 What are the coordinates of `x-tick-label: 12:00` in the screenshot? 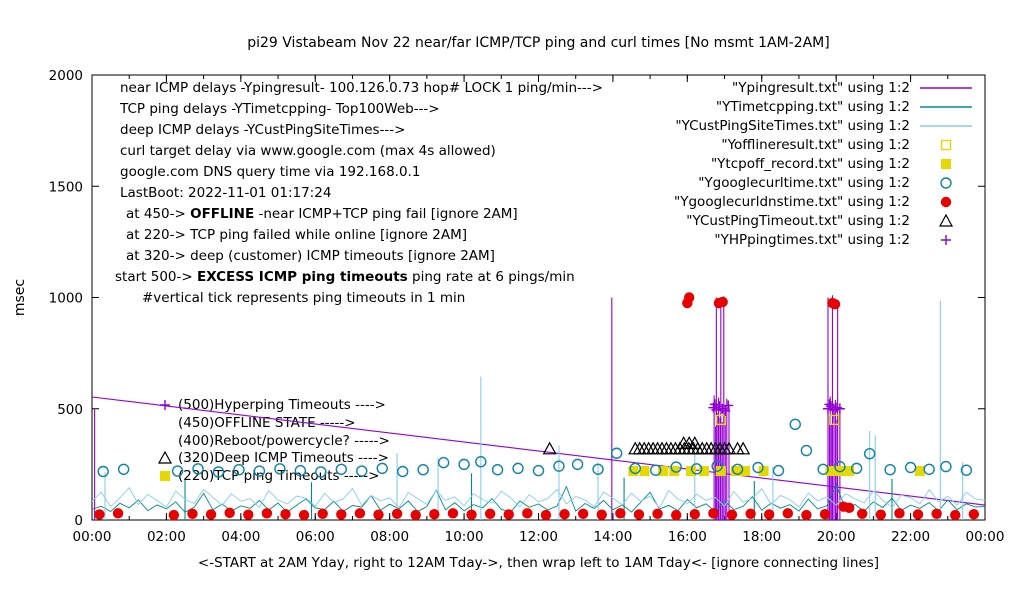 It's located at (538, 537).